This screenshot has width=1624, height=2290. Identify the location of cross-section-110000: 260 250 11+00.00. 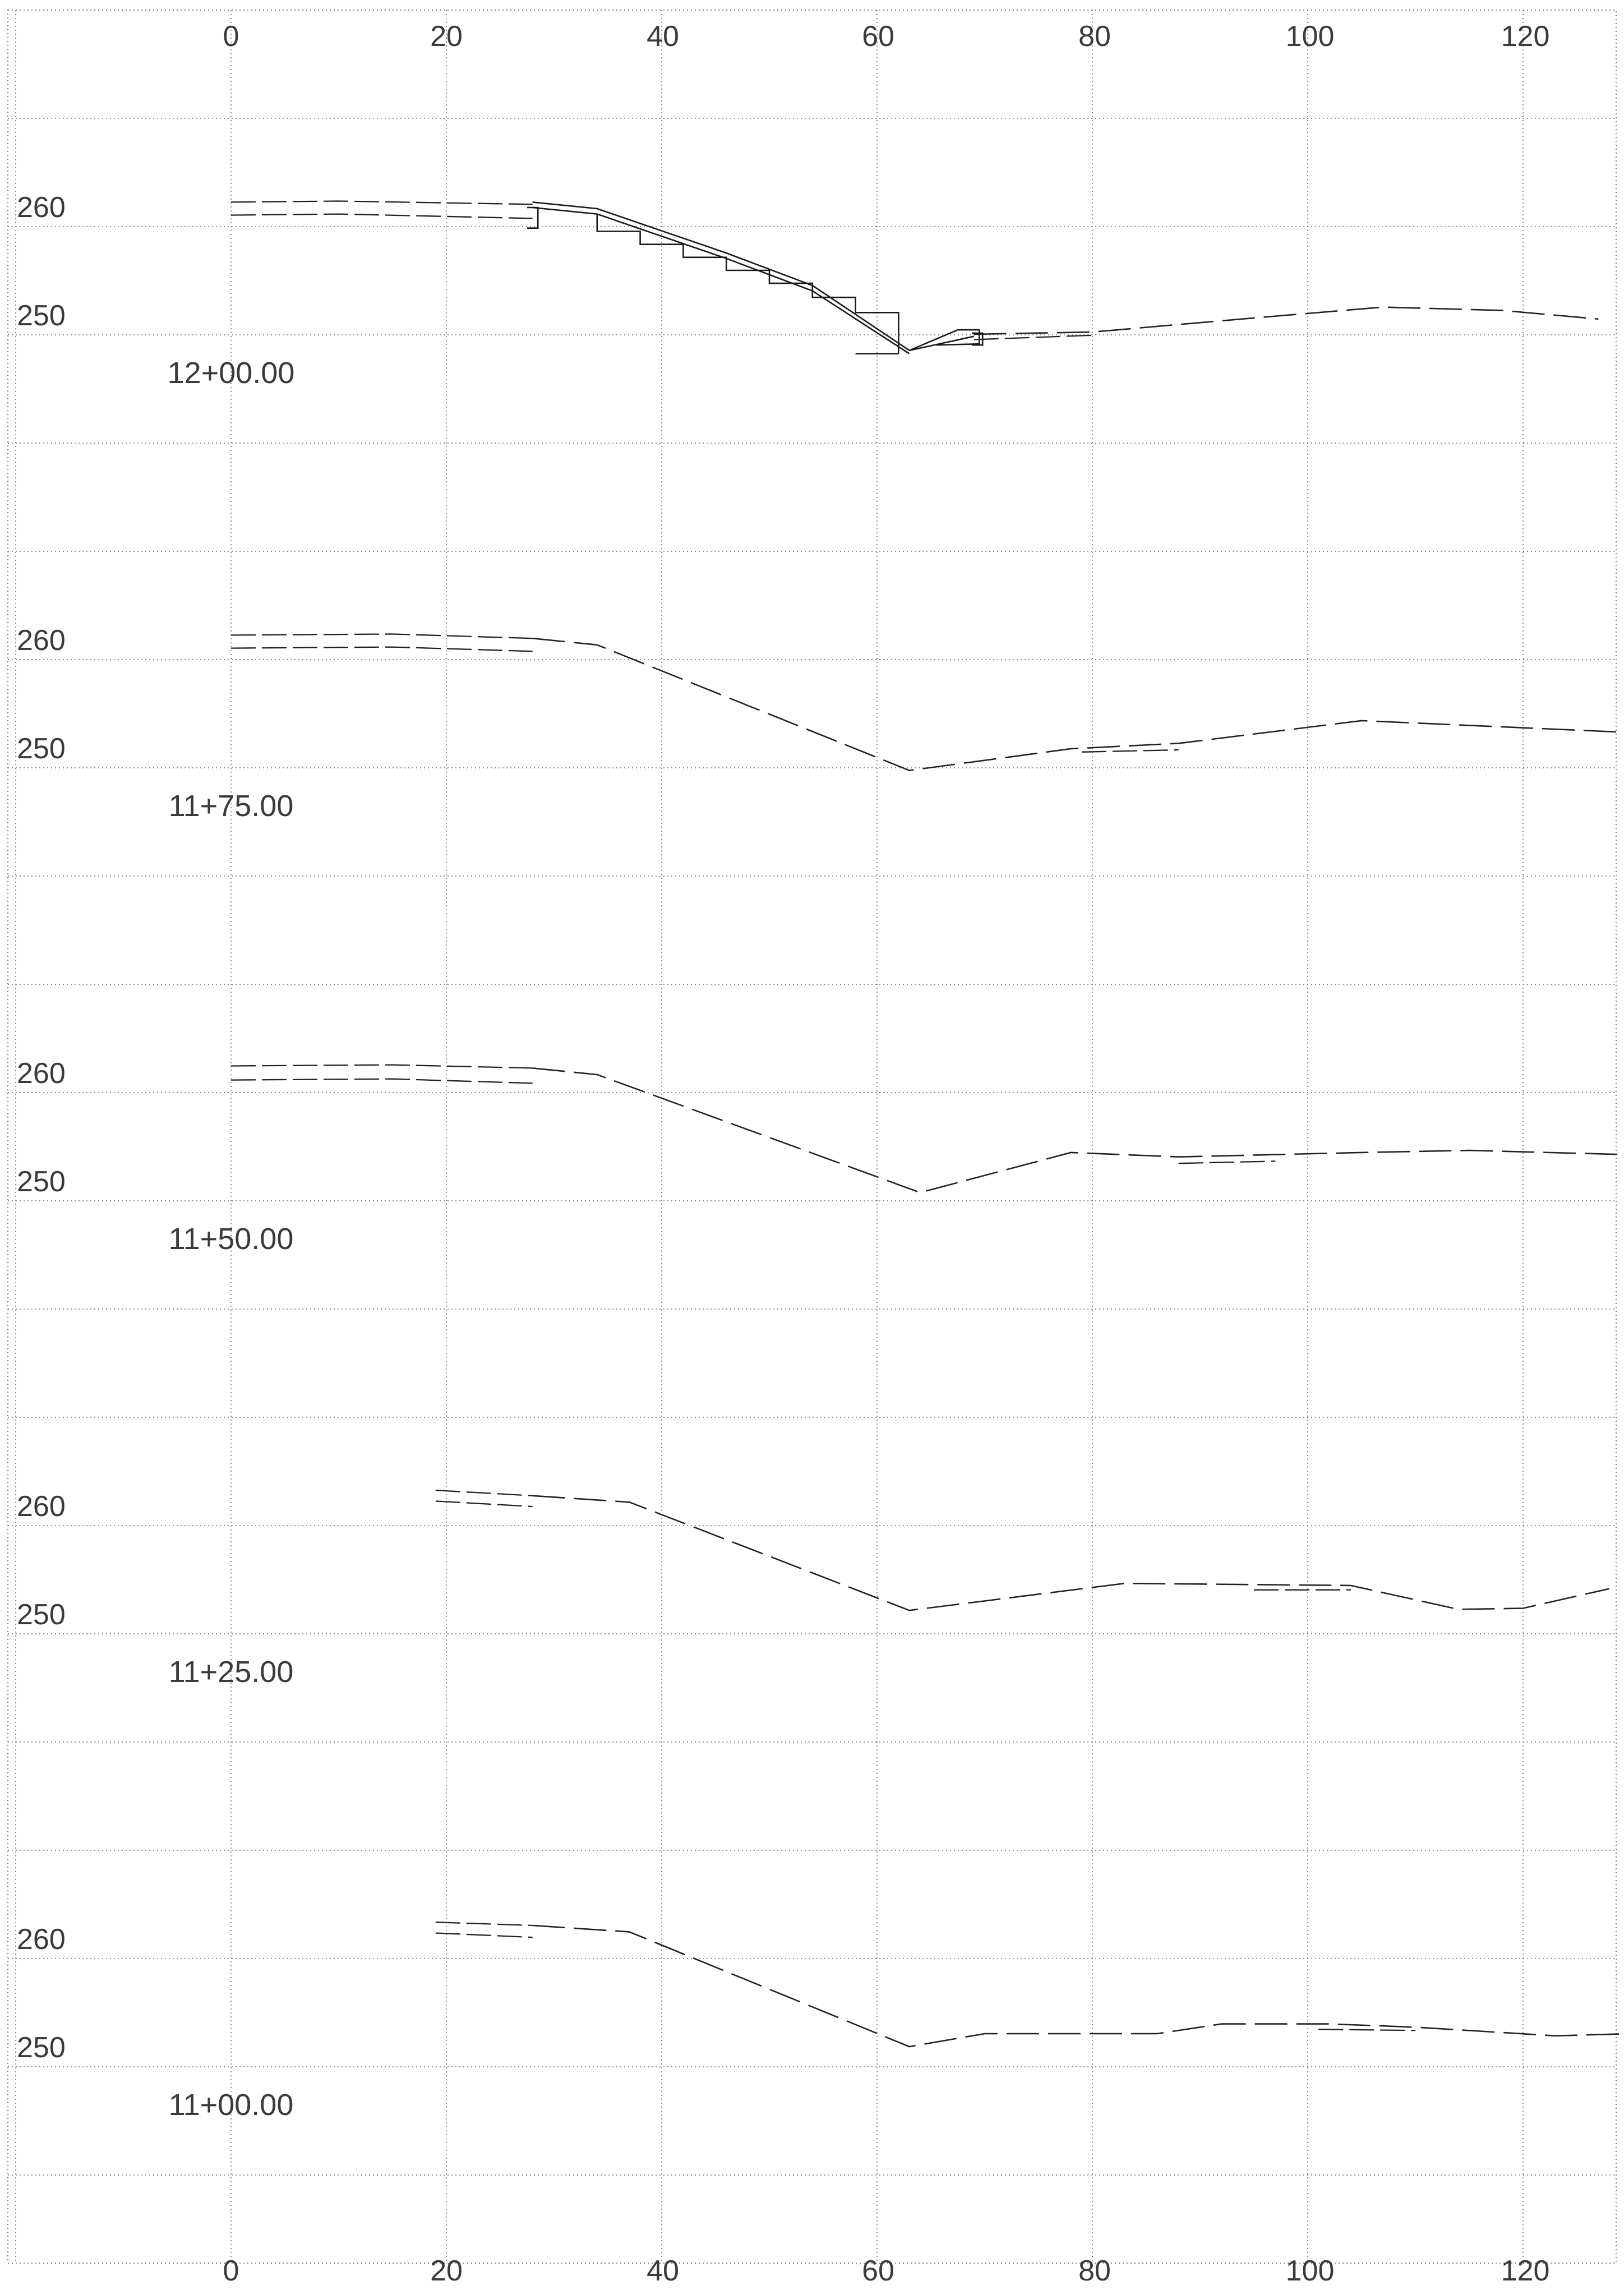
(820, 2022).